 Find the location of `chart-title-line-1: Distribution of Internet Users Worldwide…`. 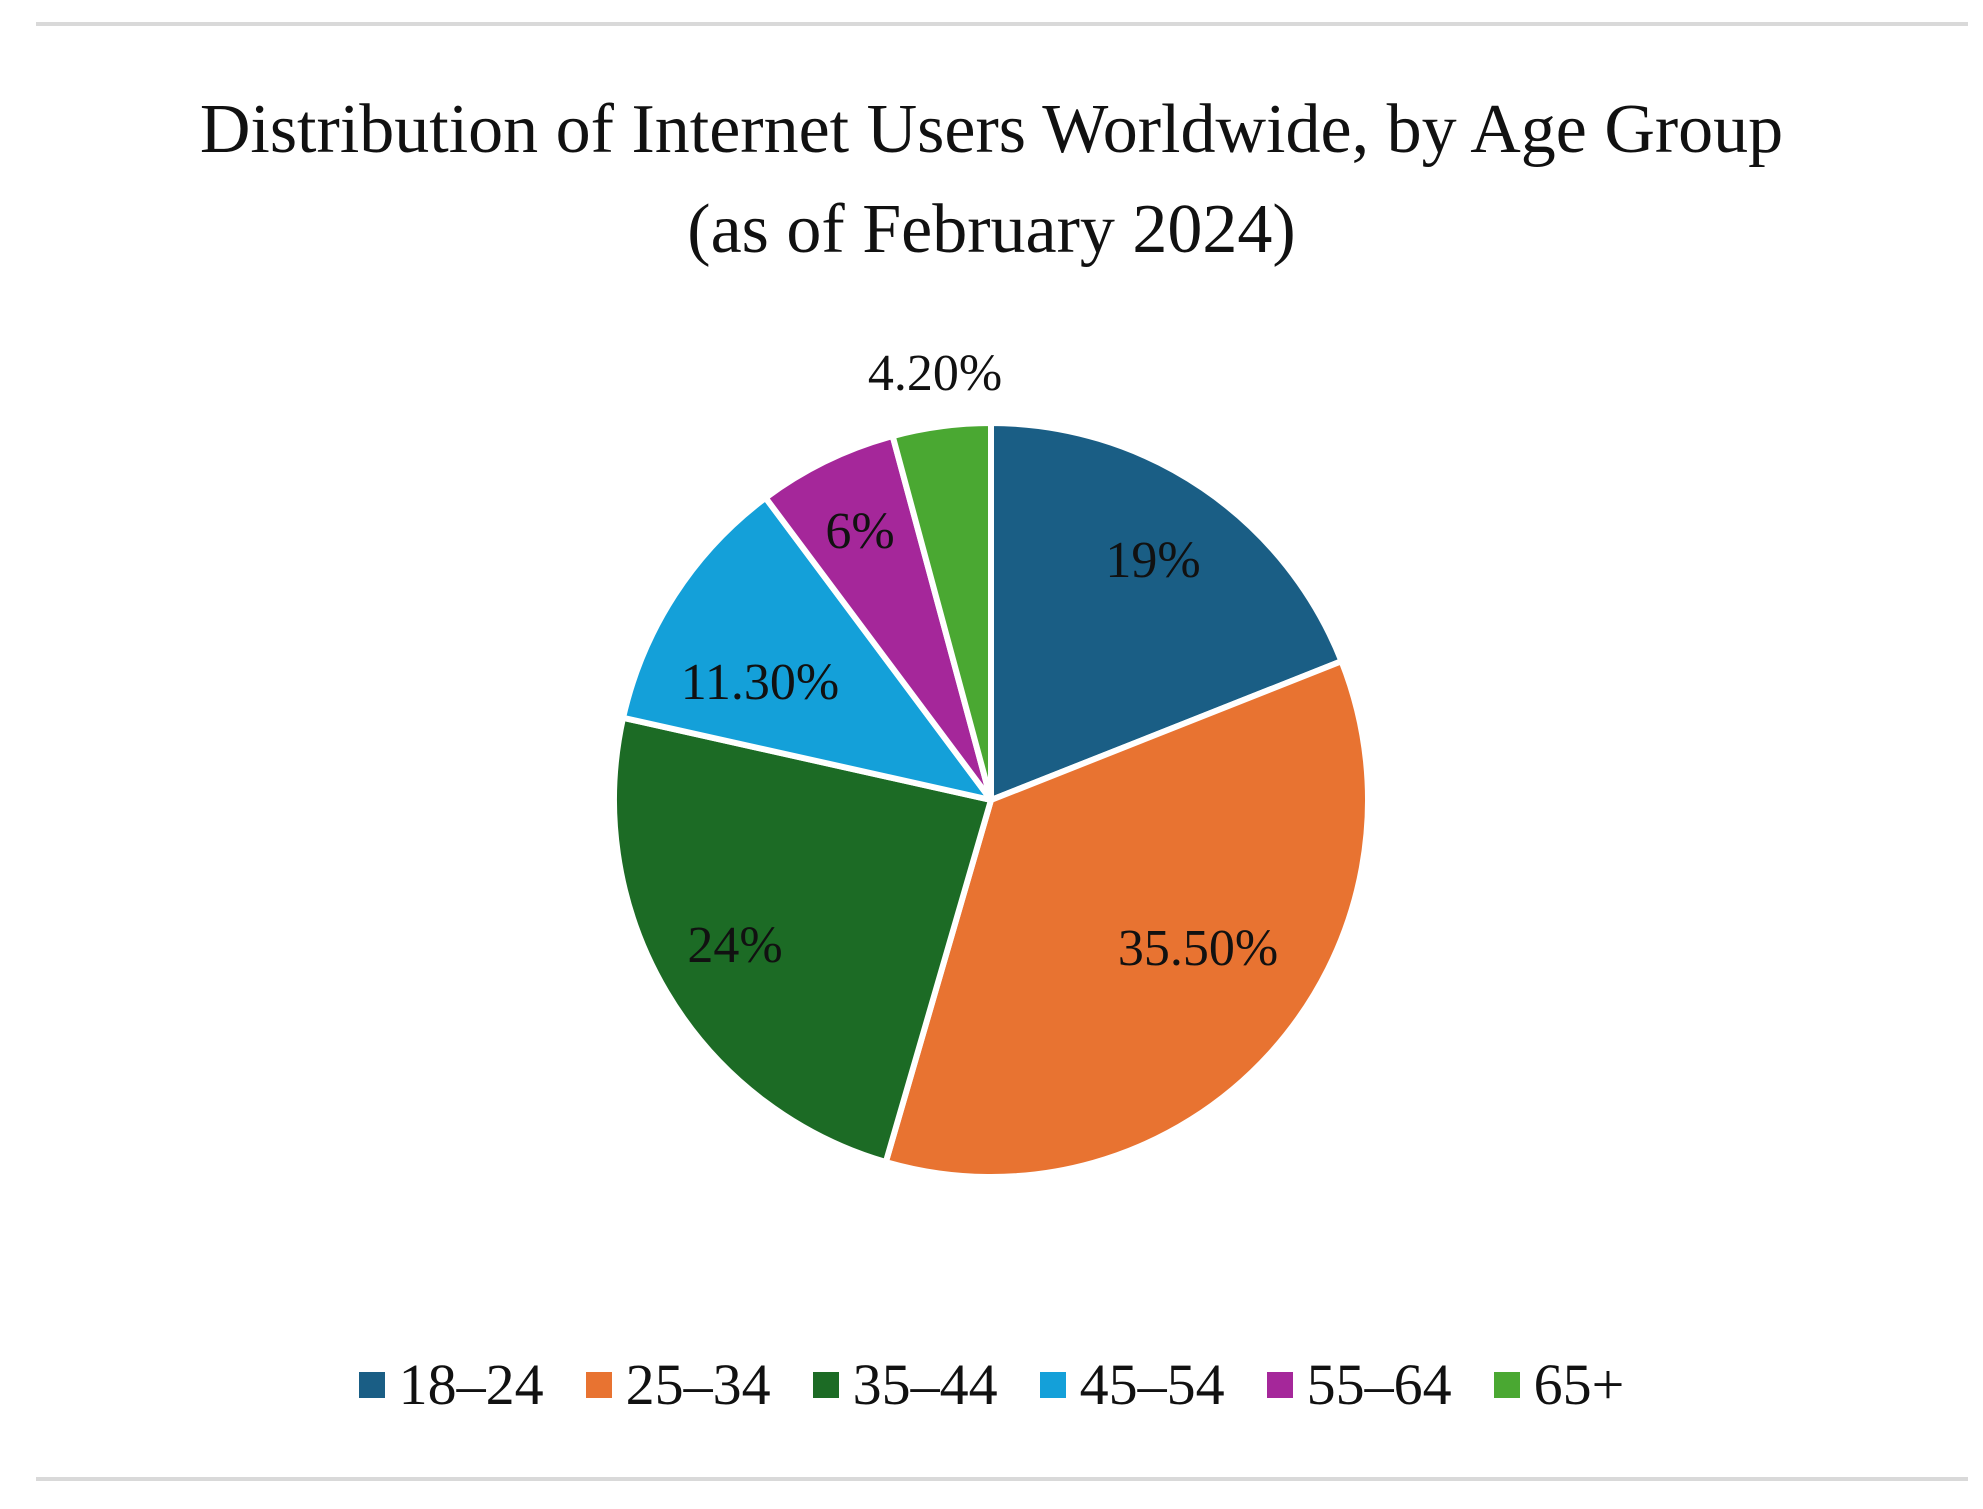

chart-title-line-1: Distribution of Internet Users Worldwide… is located at coordinates (991, 129).